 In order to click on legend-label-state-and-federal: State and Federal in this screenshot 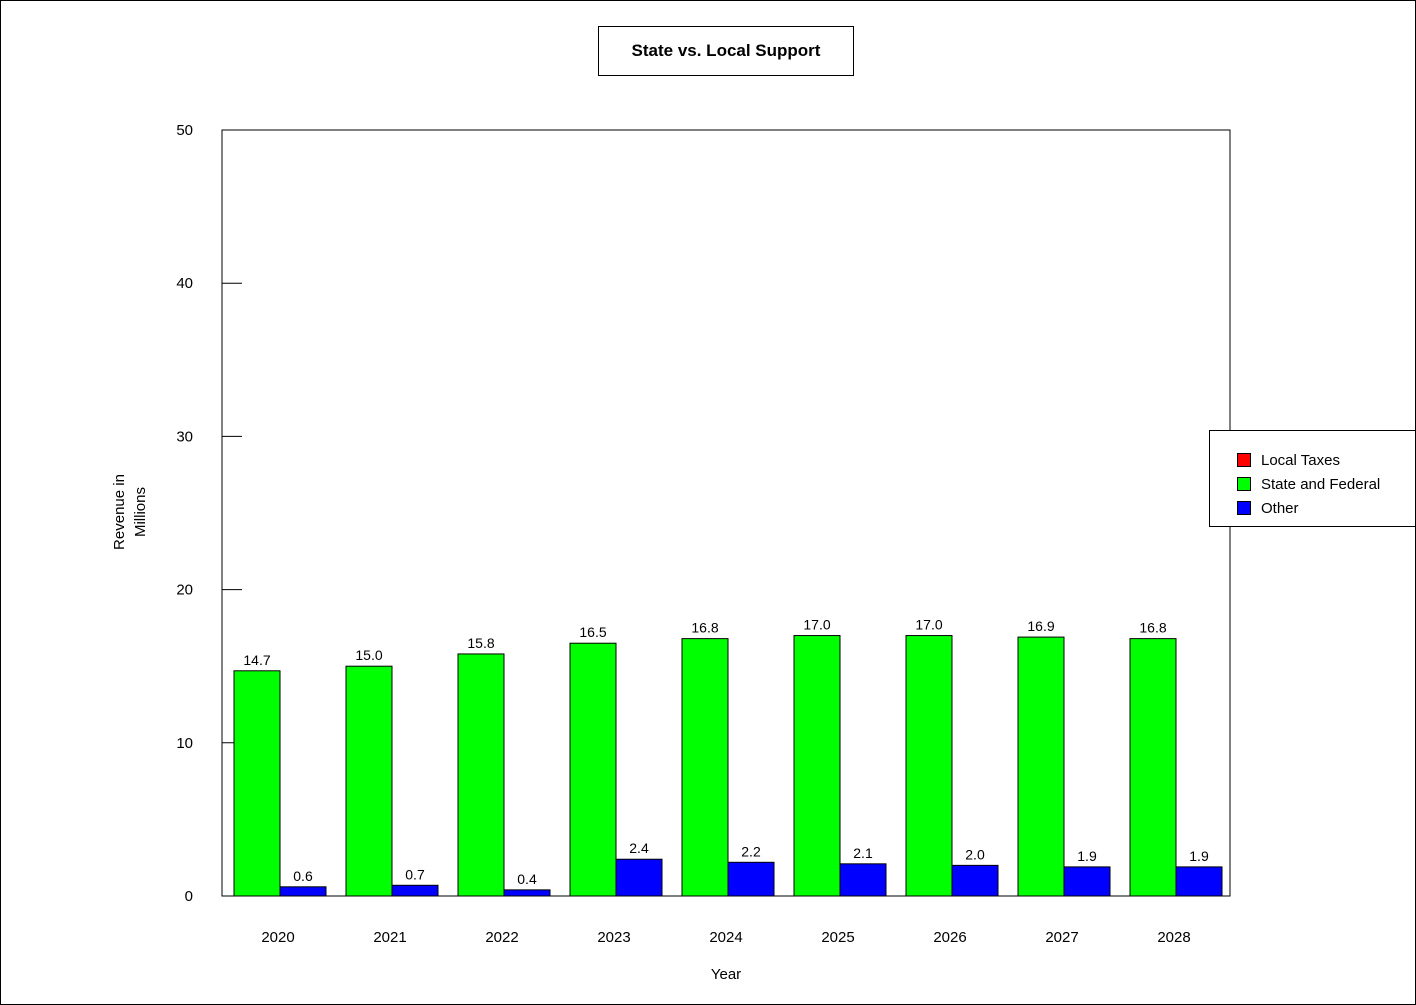, I will do `click(1321, 484)`.